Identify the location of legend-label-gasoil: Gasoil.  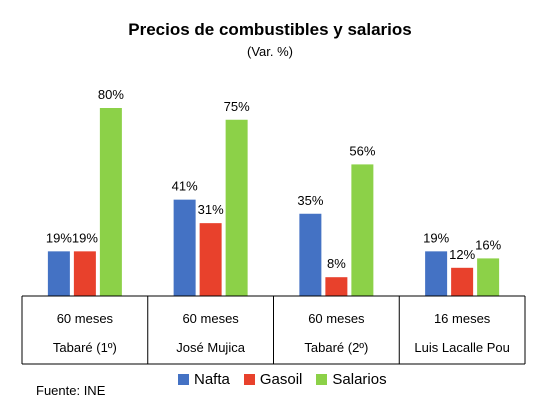
(281, 379).